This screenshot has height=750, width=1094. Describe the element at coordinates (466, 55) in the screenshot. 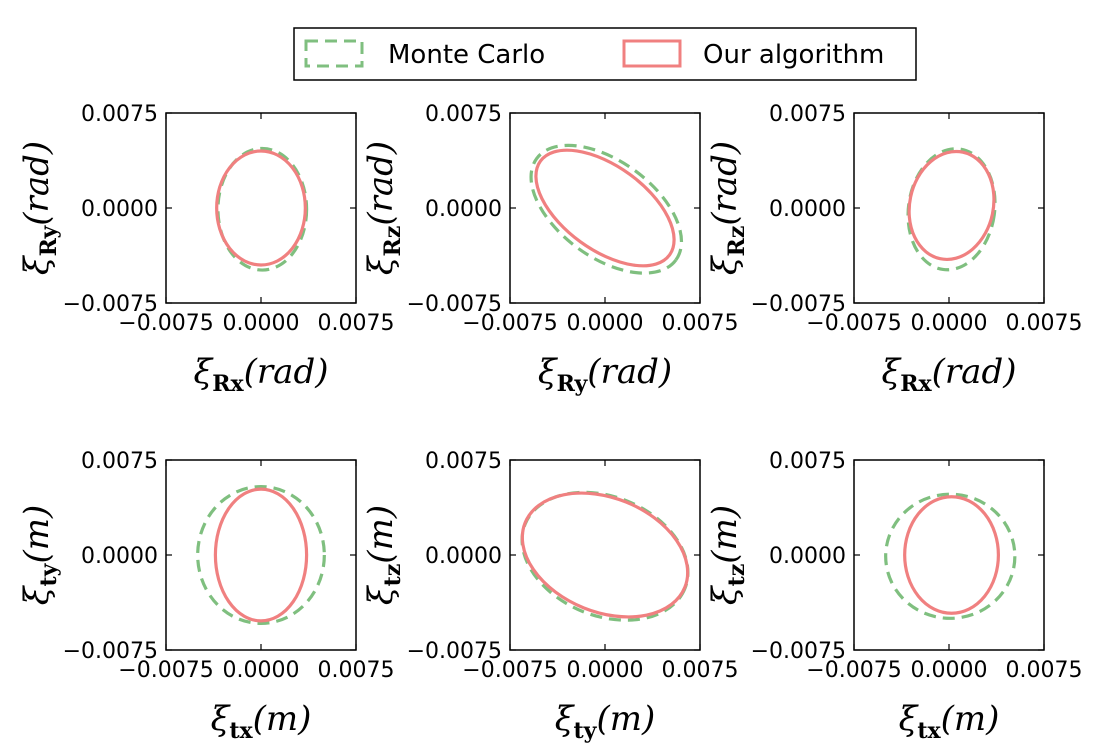

I see `legend-label-monte-carlo: Monte Carlo` at that location.